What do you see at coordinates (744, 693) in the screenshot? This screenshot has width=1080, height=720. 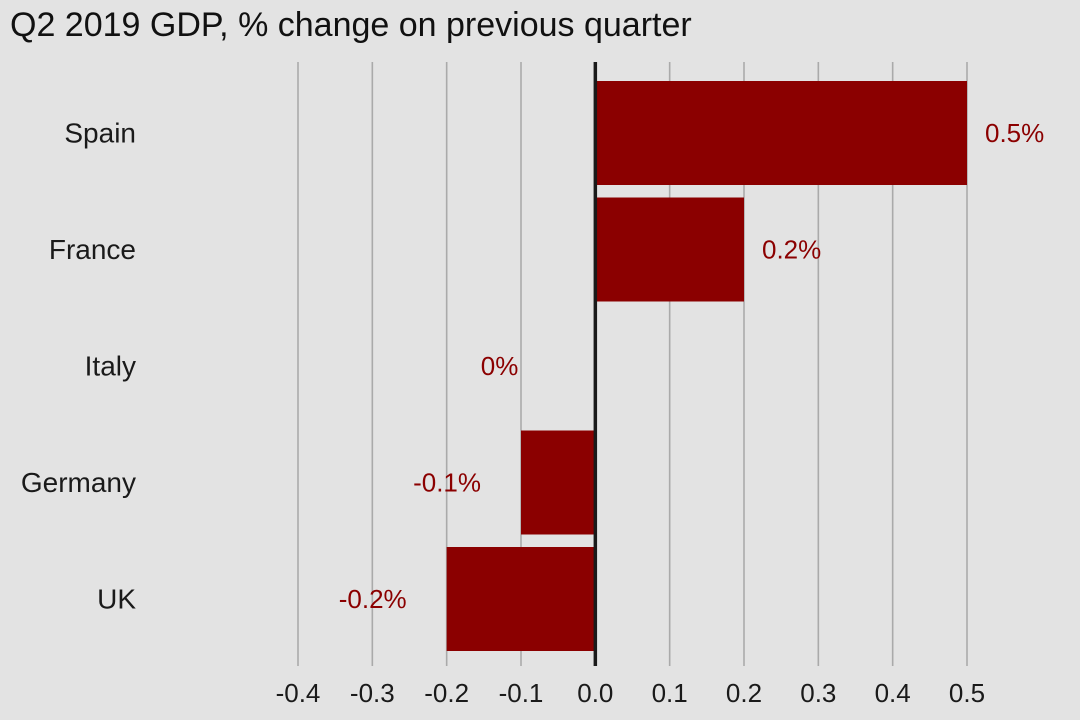 I see `x-tick-label: 0.2` at bounding box center [744, 693].